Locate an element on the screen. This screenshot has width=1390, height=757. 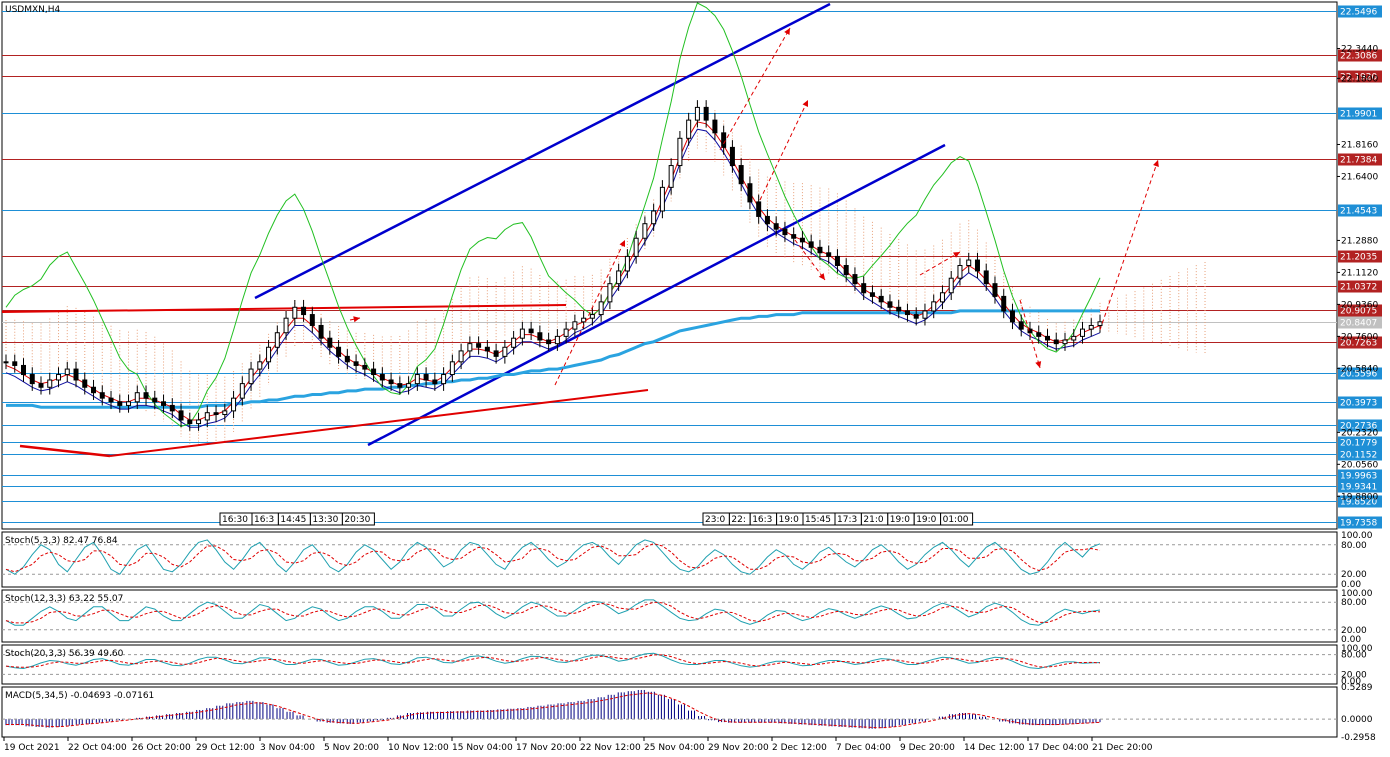
price-tag: 22.5496 is located at coordinates (1358, 13).